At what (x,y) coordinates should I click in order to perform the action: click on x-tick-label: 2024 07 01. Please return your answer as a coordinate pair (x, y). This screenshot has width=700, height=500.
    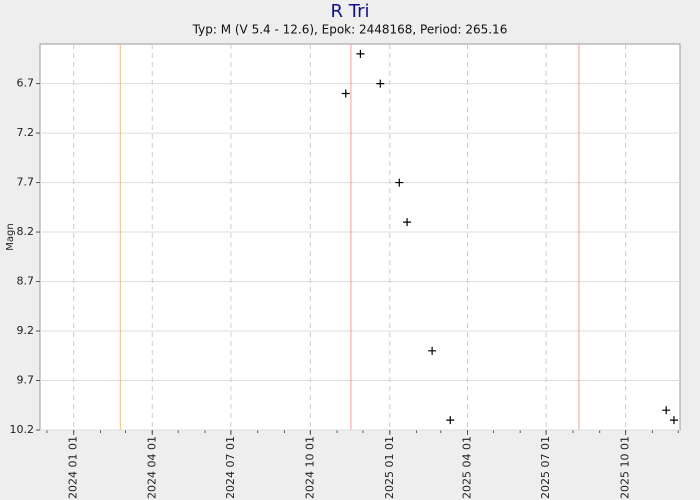
    Looking at the image, I should click on (230, 467).